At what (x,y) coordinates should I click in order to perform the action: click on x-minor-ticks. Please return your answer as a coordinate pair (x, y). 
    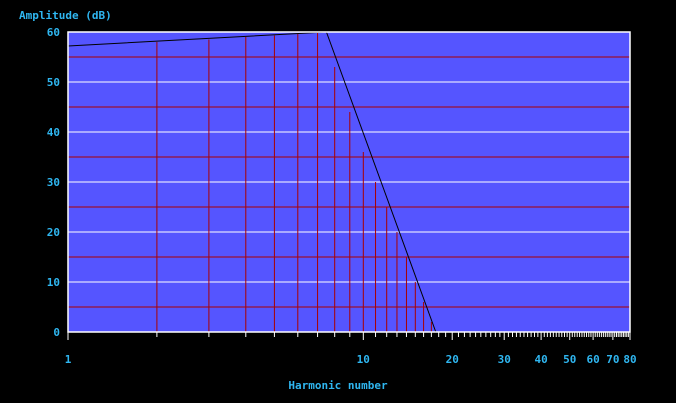
    Looking at the image, I should click on (349, 336).